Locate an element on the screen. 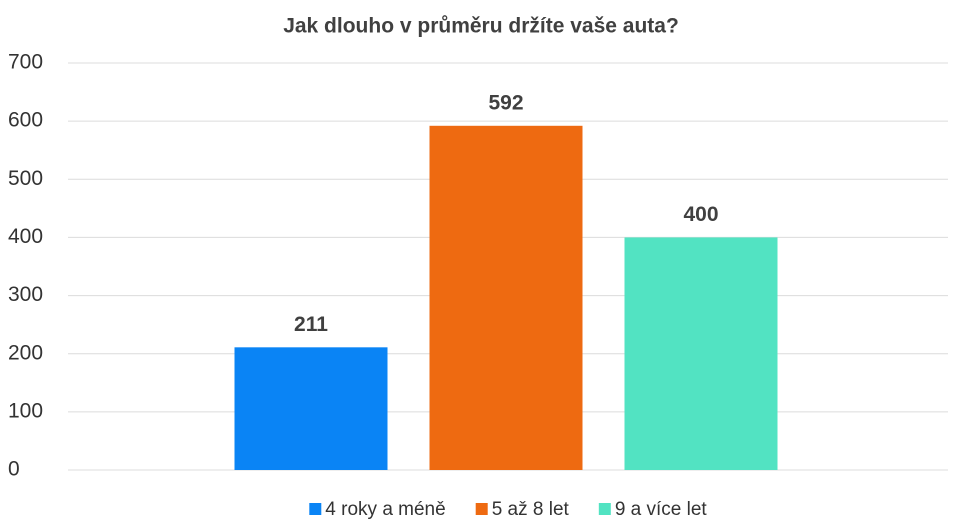 The height and width of the screenshot is (530, 962). y-tick-label: 0 is located at coordinates (14, 469).